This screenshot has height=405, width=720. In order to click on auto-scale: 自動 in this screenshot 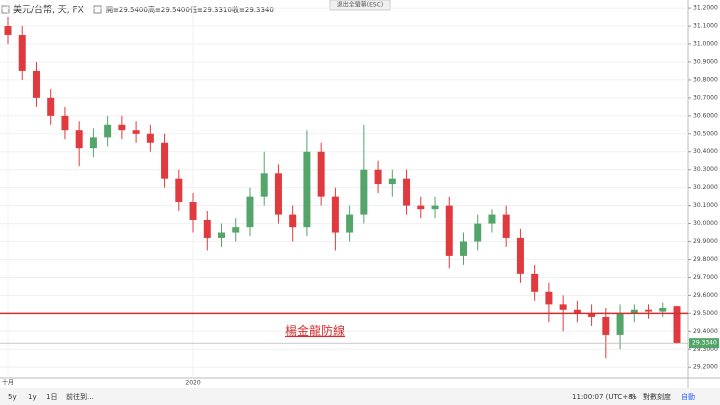, I will do `click(688, 396)`.